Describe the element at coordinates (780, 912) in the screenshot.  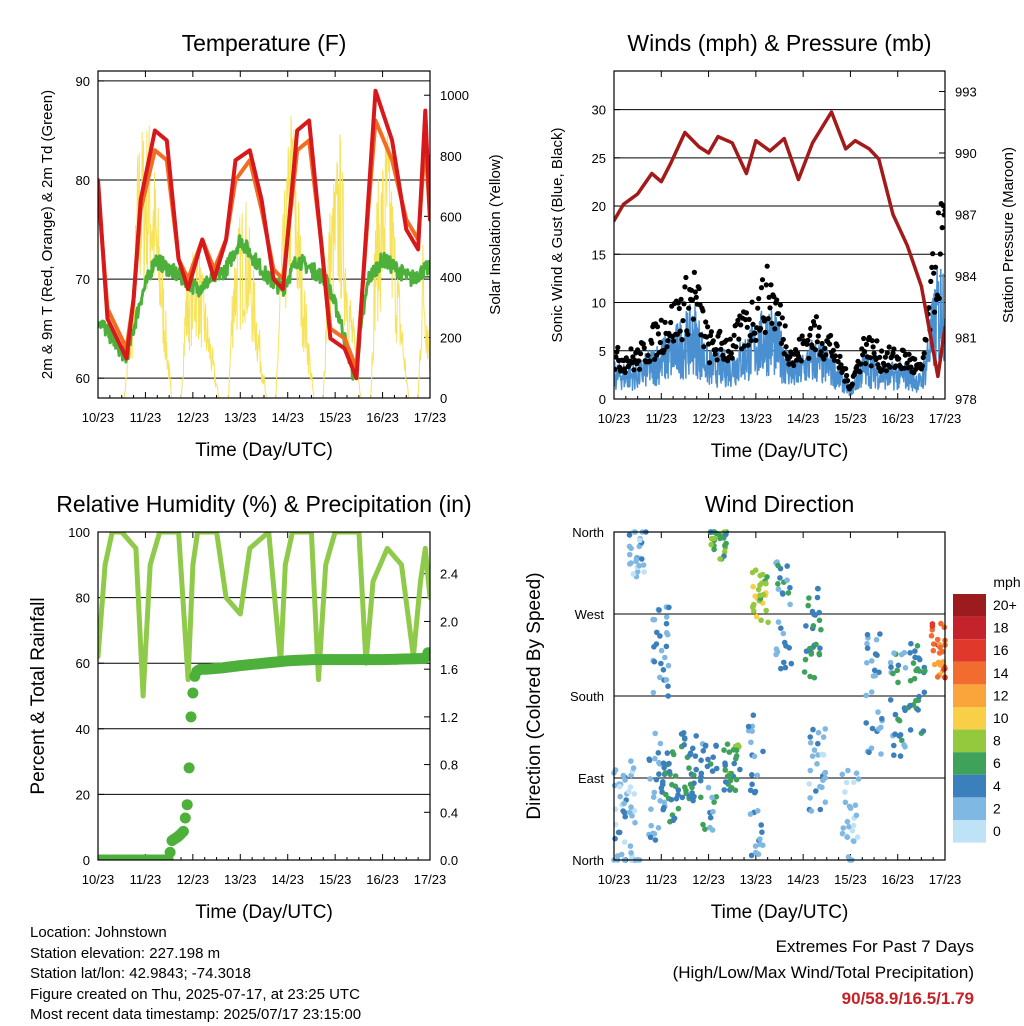
I see `direction-xlabel: Time (Day/UTC)` at that location.